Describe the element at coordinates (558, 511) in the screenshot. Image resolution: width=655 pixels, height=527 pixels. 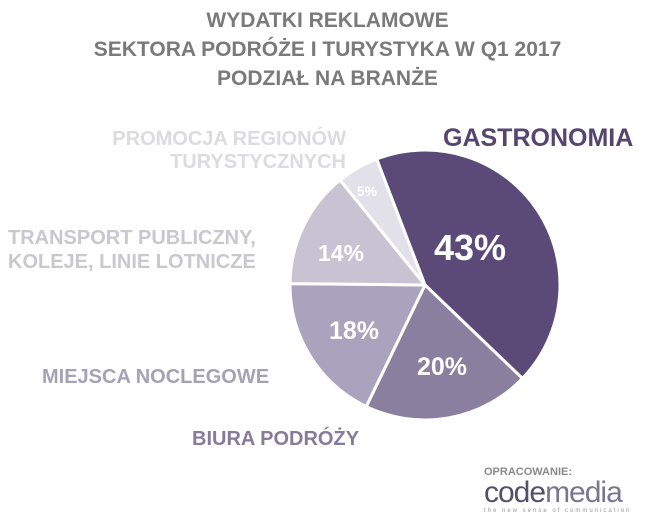
I see `logo-tagline: the new sense of communication` at that location.